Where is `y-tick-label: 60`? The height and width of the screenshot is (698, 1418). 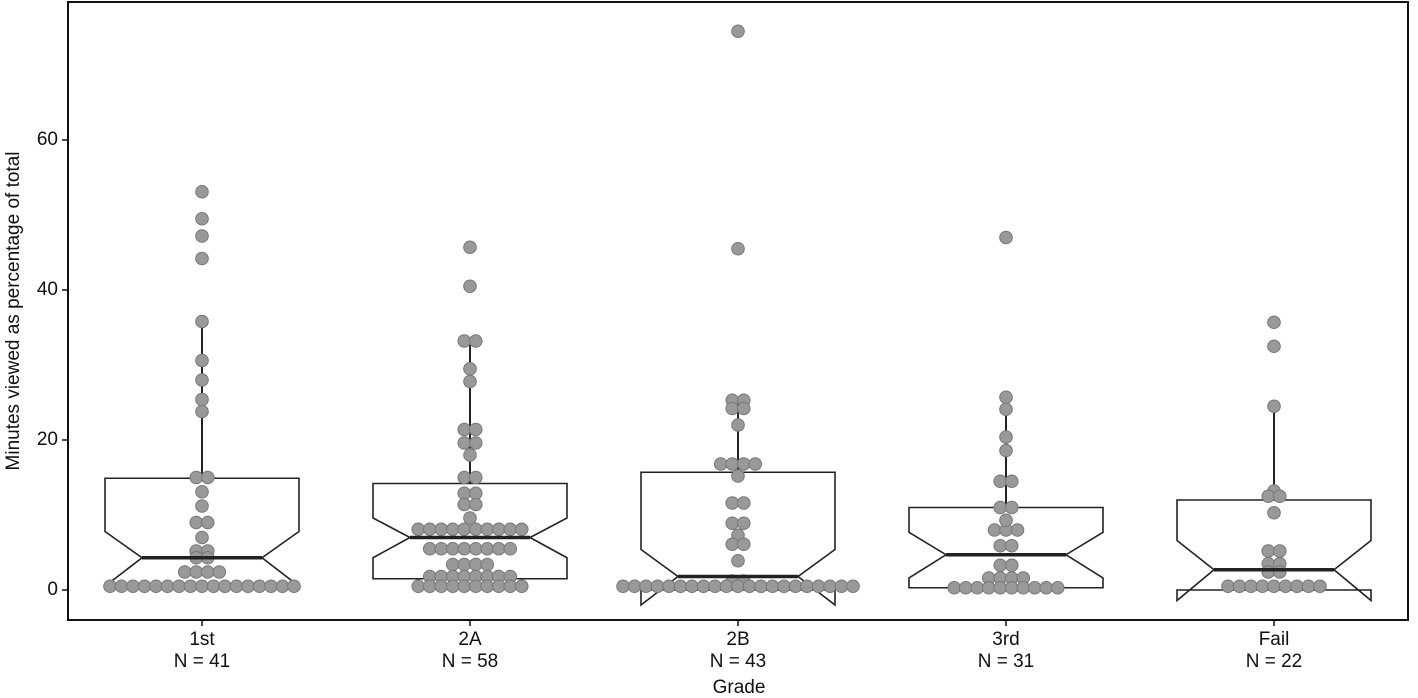 y-tick-label: 60 is located at coordinates (47, 139).